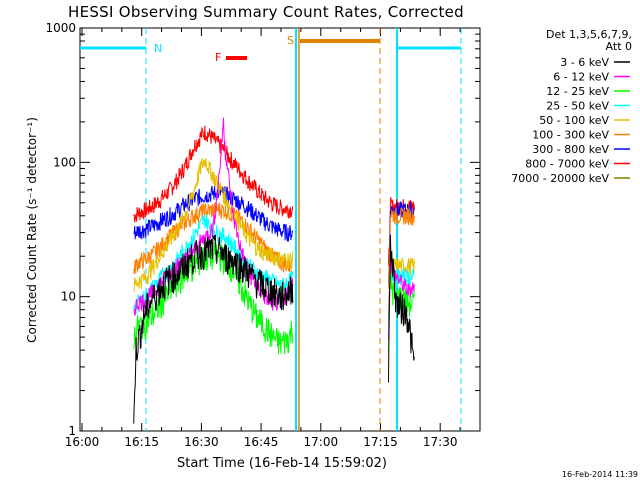 The image size is (640, 480). What do you see at coordinates (60, 229) in the screenshot?
I see `y-tick-labels: 1 10 100 1000` at bounding box center [60, 229].